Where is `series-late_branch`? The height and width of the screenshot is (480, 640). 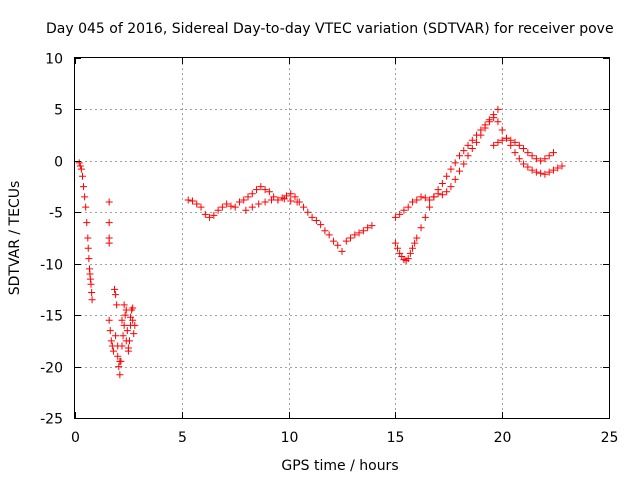
series-late_branch is located at coordinates (523, 149).